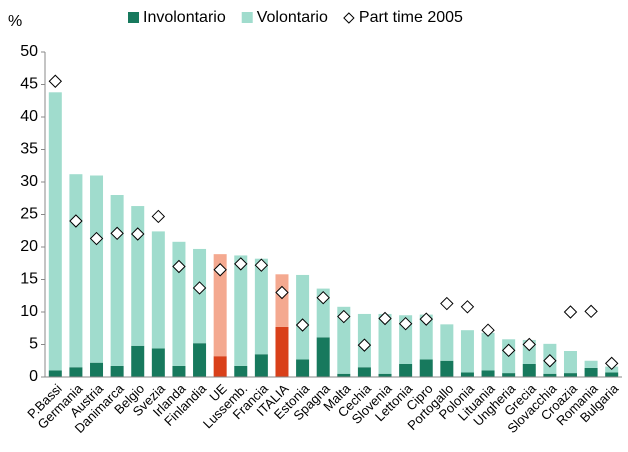 The width and height of the screenshot is (628, 452). Describe the element at coordinates (349, 18) in the screenshot. I see `legend-marker` at that location.